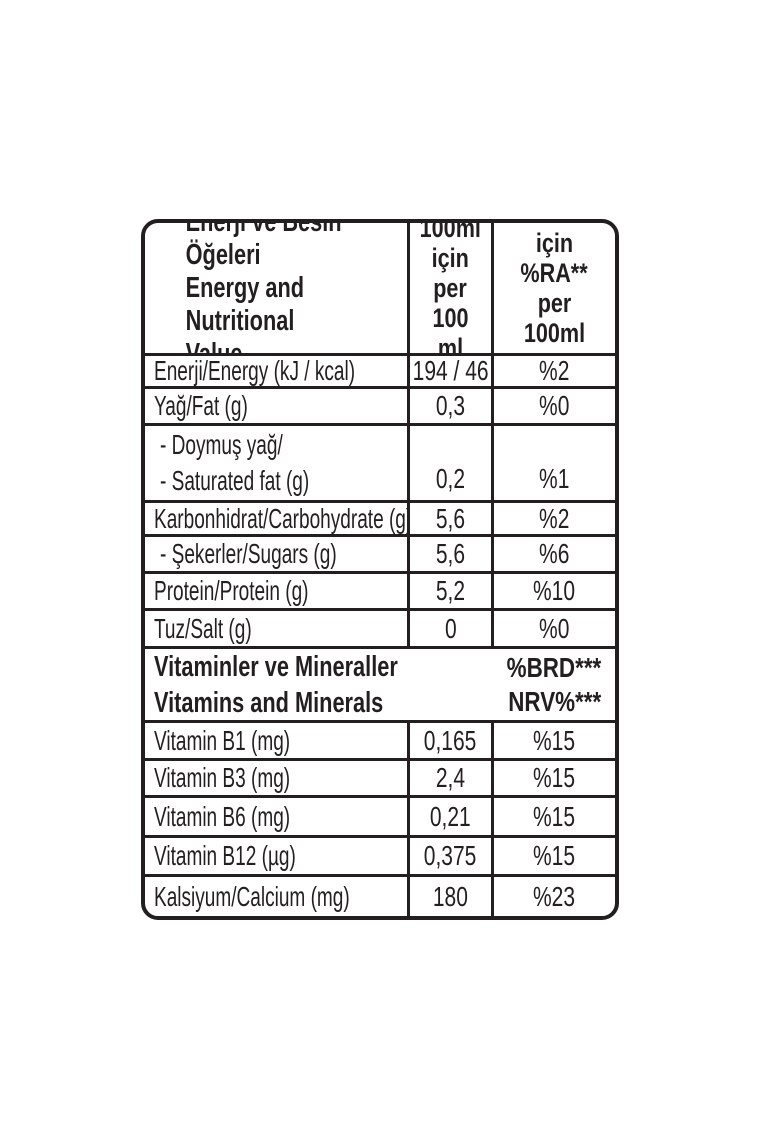 This screenshot has height=1140, width=760. Describe the element at coordinates (281, 346) in the screenshot. I see `header-title-line: Value` at that location.